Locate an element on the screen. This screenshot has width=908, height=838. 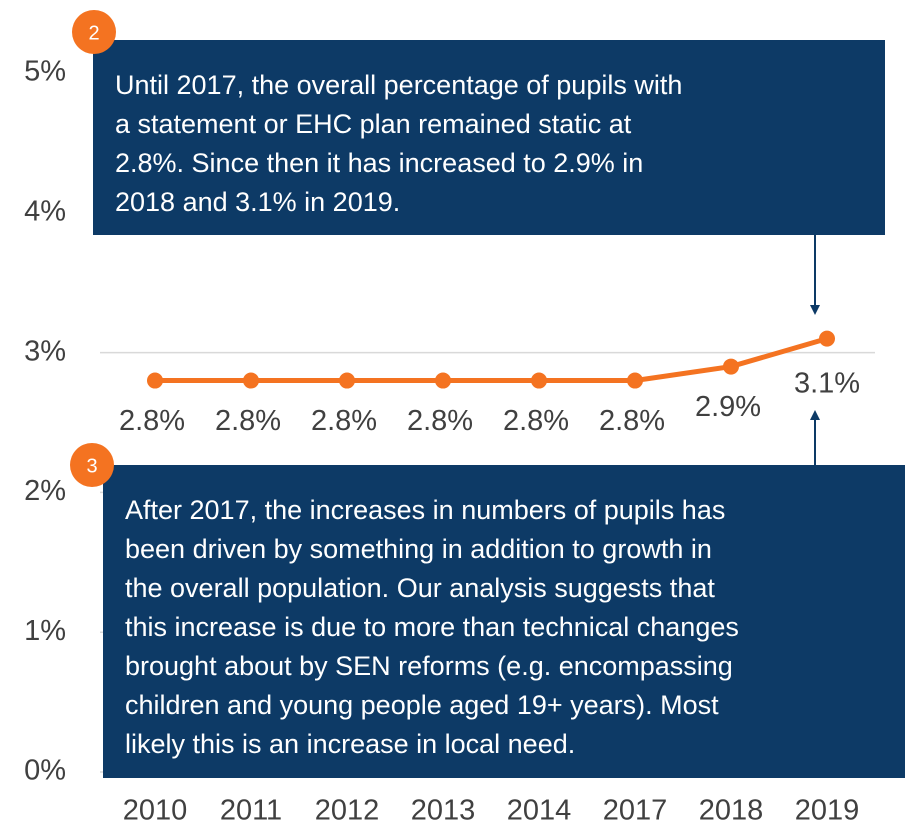
x-tick-label: 2011 is located at coordinates (251, 811).